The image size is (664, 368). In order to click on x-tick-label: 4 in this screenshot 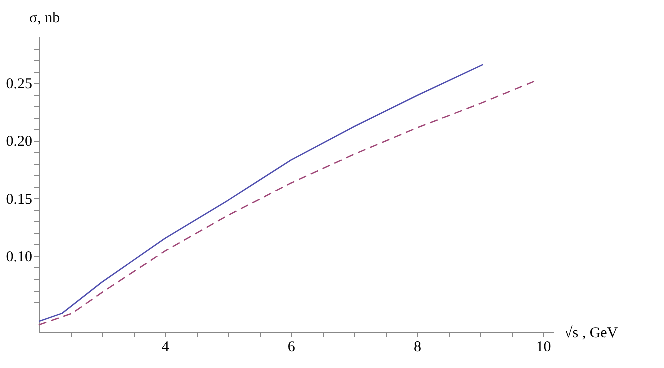, I will do `click(166, 348)`.